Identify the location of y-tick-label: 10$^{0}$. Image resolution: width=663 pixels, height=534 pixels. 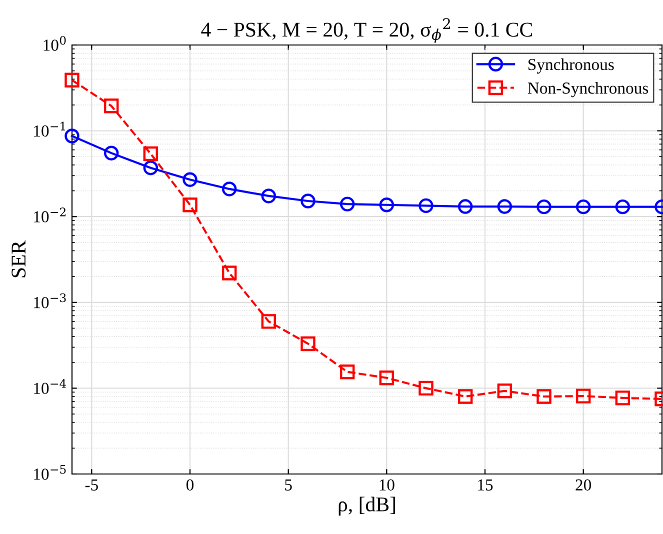
(55, 43).